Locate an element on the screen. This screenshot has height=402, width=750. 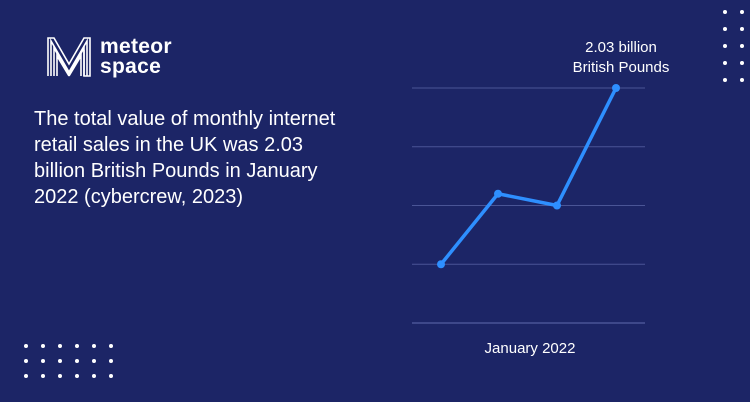
brand-wordmark: meteor space is located at coordinates (136, 56).